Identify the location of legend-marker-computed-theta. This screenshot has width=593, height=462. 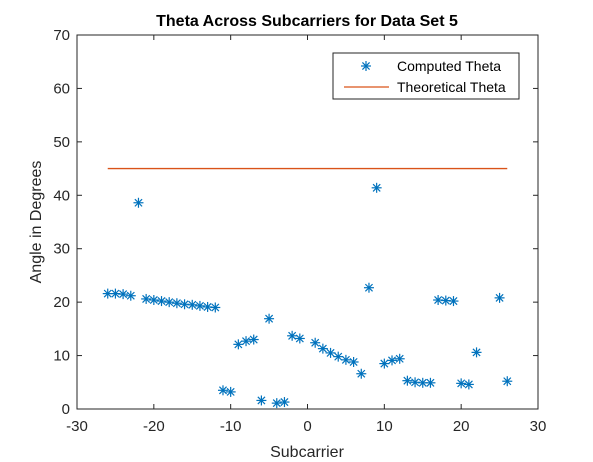
(366, 66).